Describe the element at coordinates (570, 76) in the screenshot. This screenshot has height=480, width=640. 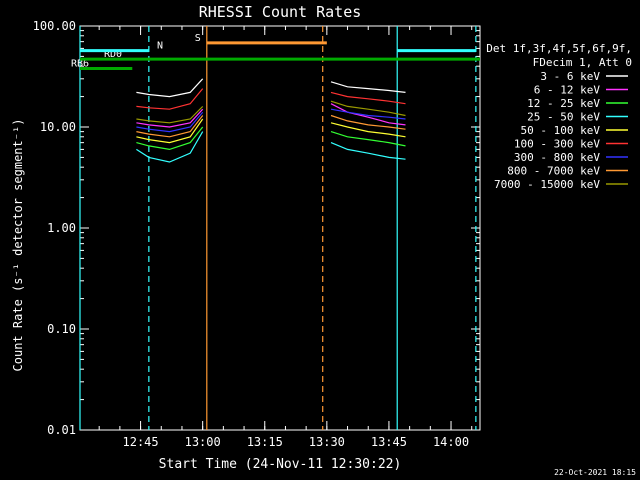
I see `legend-entry-label: 3 - 6 keV` at that location.